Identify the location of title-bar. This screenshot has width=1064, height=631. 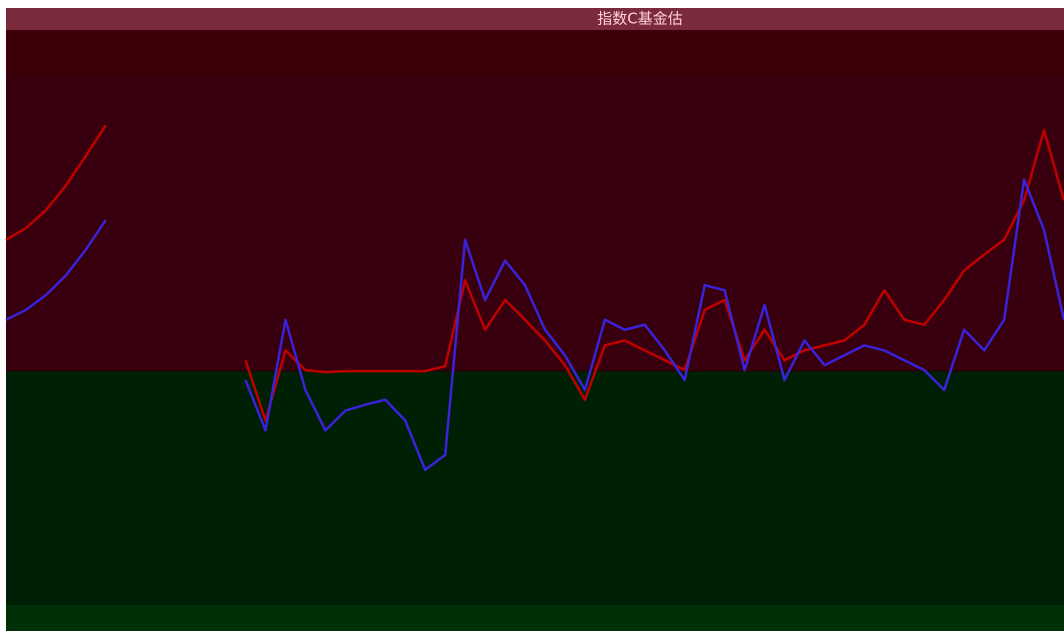
(535, 19).